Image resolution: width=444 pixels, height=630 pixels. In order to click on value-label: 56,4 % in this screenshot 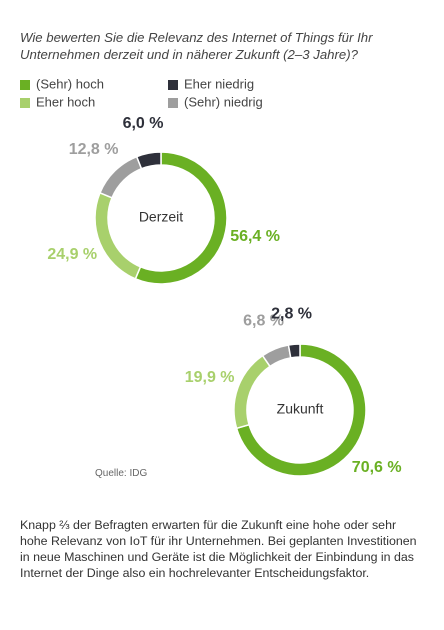, I will do `click(255, 236)`.